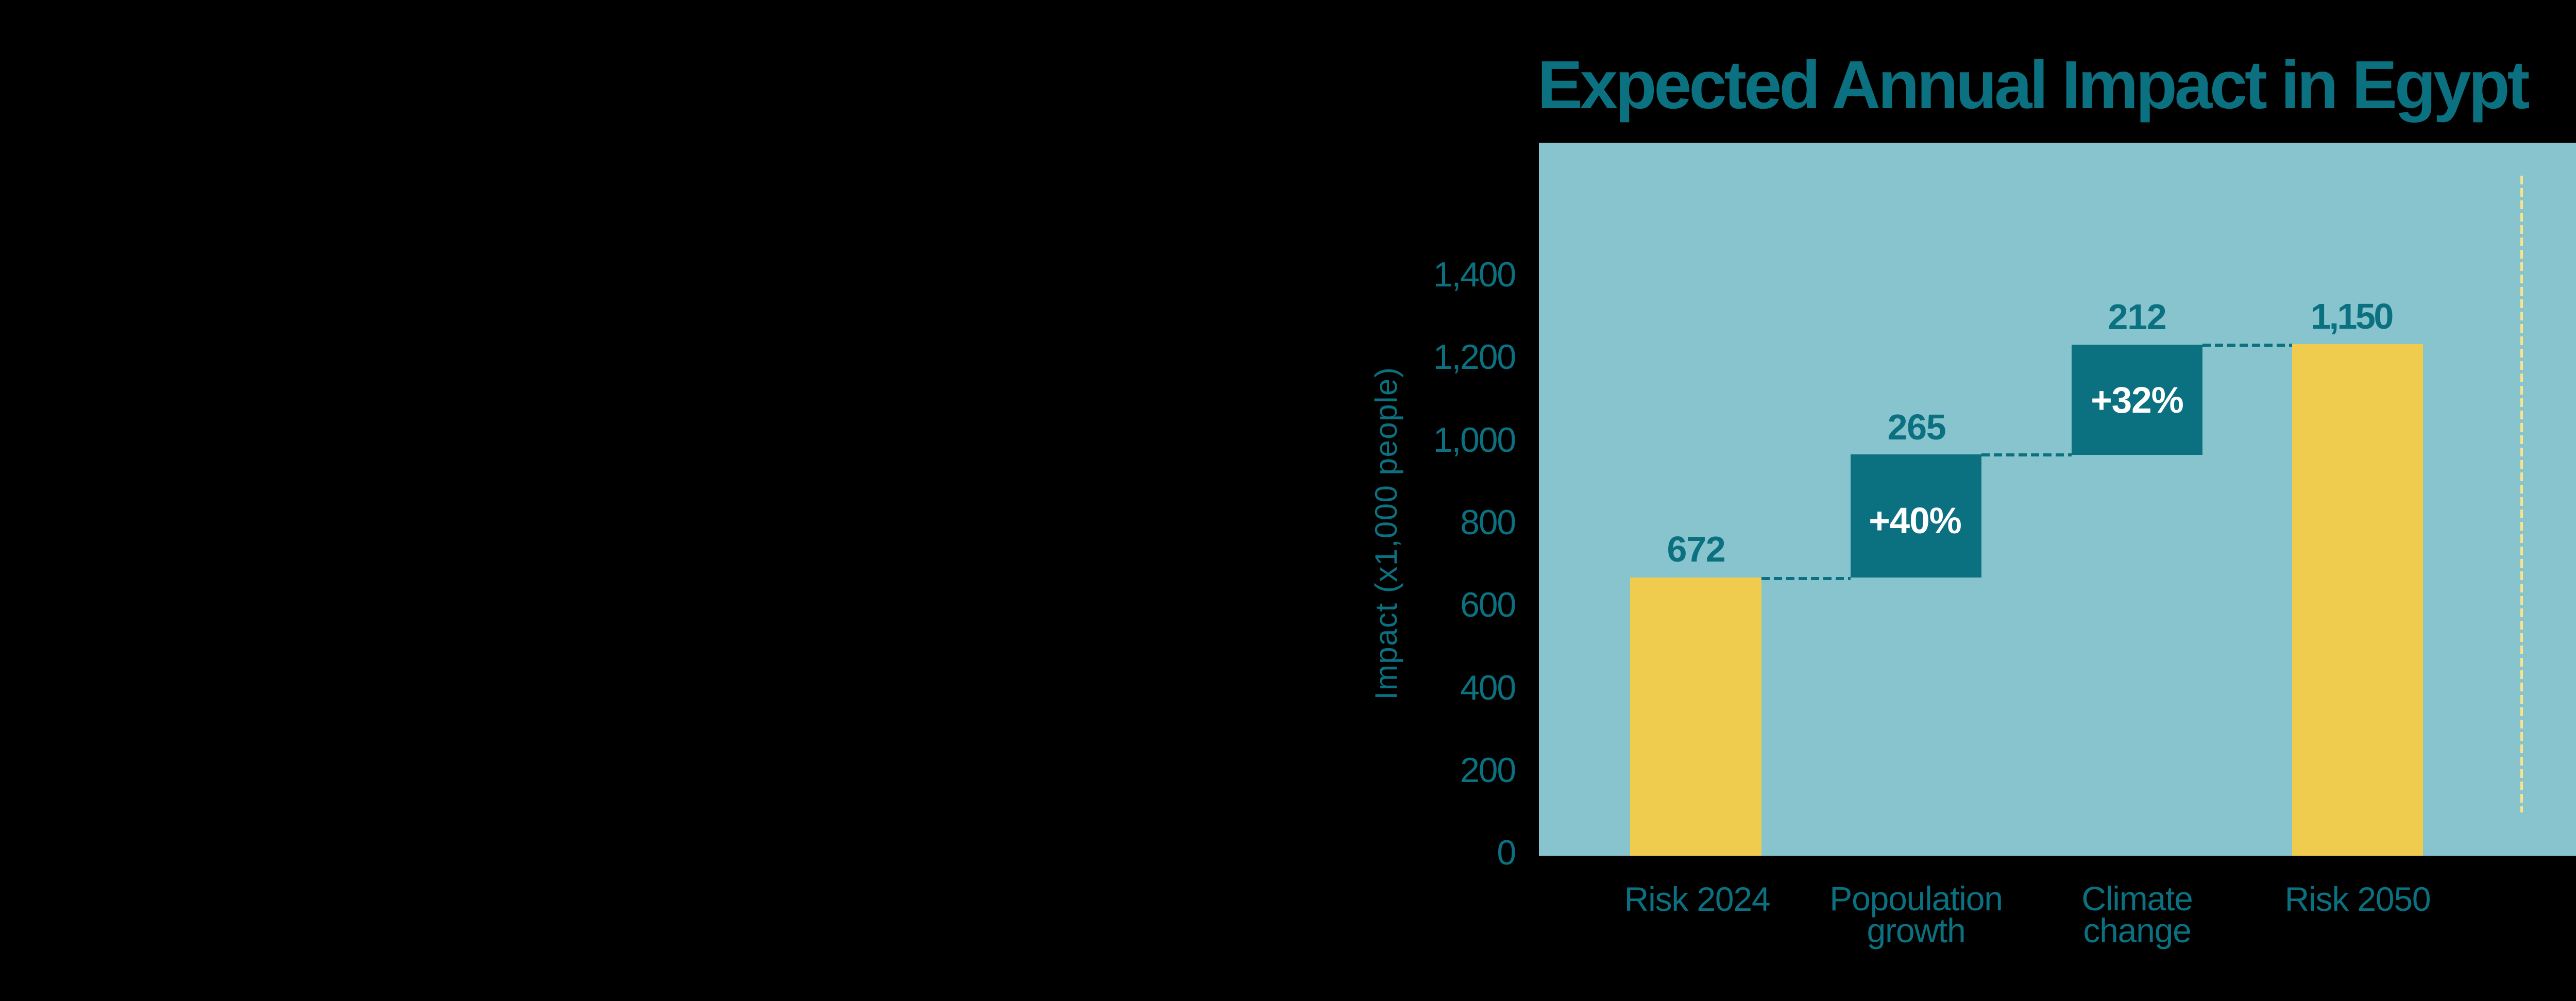  What do you see at coordinates (1487, 687) in the screenshot?
I see `svg-text: 400` at bounding box center [1487, 687].